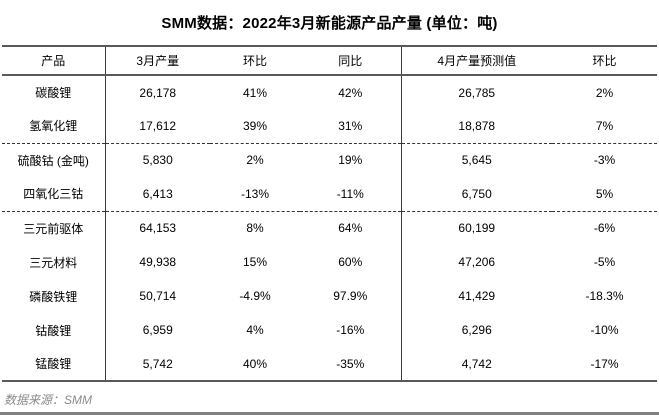 This screenshot has width=659, height=418. What do you see at coordinates (351, 194) in the screenshot?
I see `yoy-cell: -11%` at bounding box center [351, 194].